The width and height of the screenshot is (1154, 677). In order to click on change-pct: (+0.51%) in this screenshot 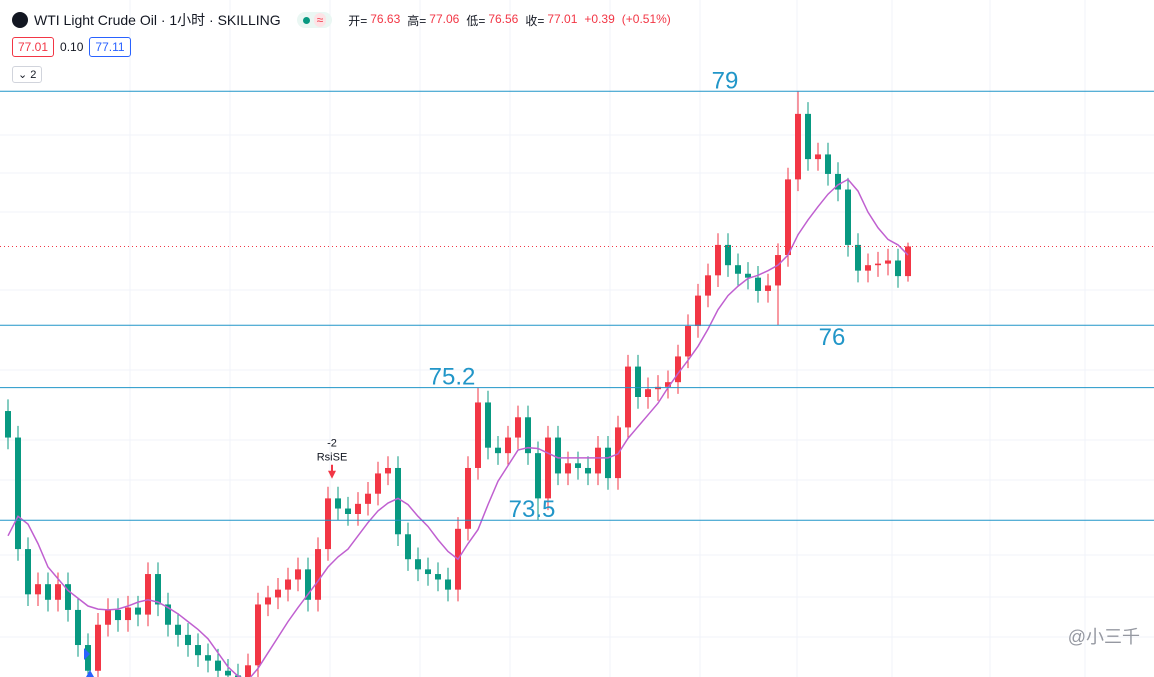, I will do `click(646, 18)`.